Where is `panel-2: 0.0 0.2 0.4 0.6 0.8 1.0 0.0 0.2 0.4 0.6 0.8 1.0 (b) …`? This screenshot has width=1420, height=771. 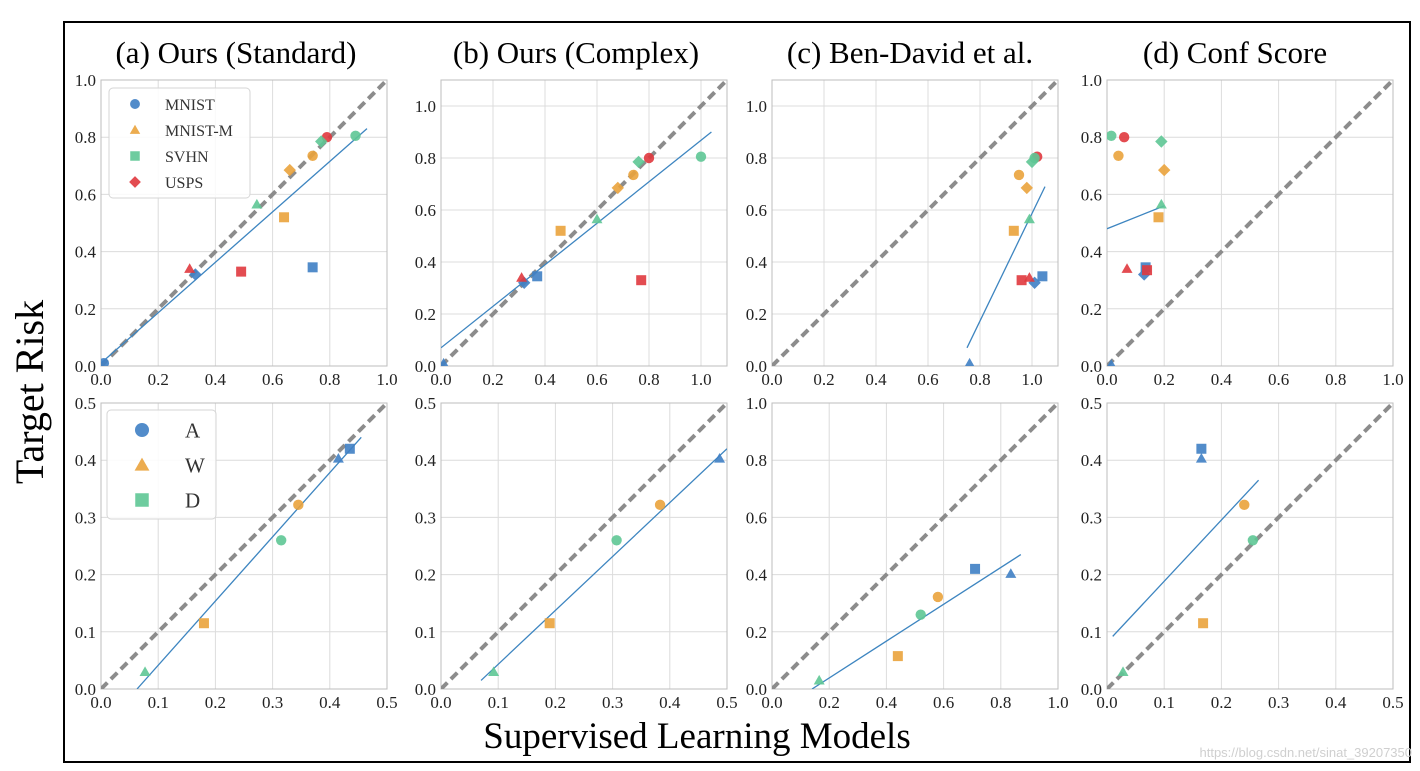
panel-2: 0.0 0.2 0.4 0.6 0.8 1.0 0.0 0.2 0.4 0.6 0.8 1.0 (b) … is located at coordinates (571, 212).